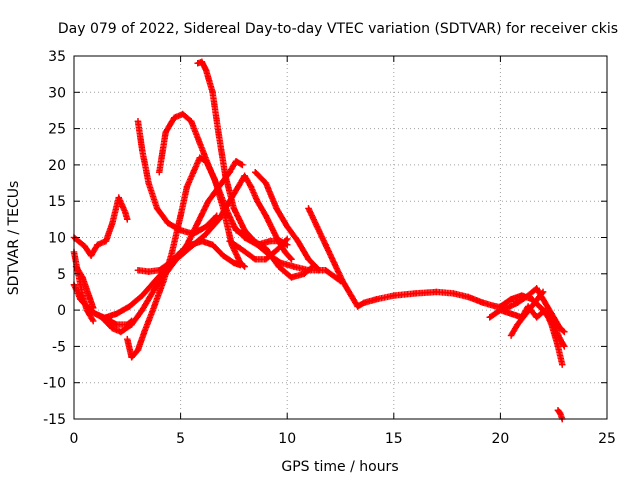 The height and width of the screenshot is (480, 640). What do you see at coordinates (607, 439) in the screenshot?
I see `x-tick-label: 25` at bounding box center [607, 439].